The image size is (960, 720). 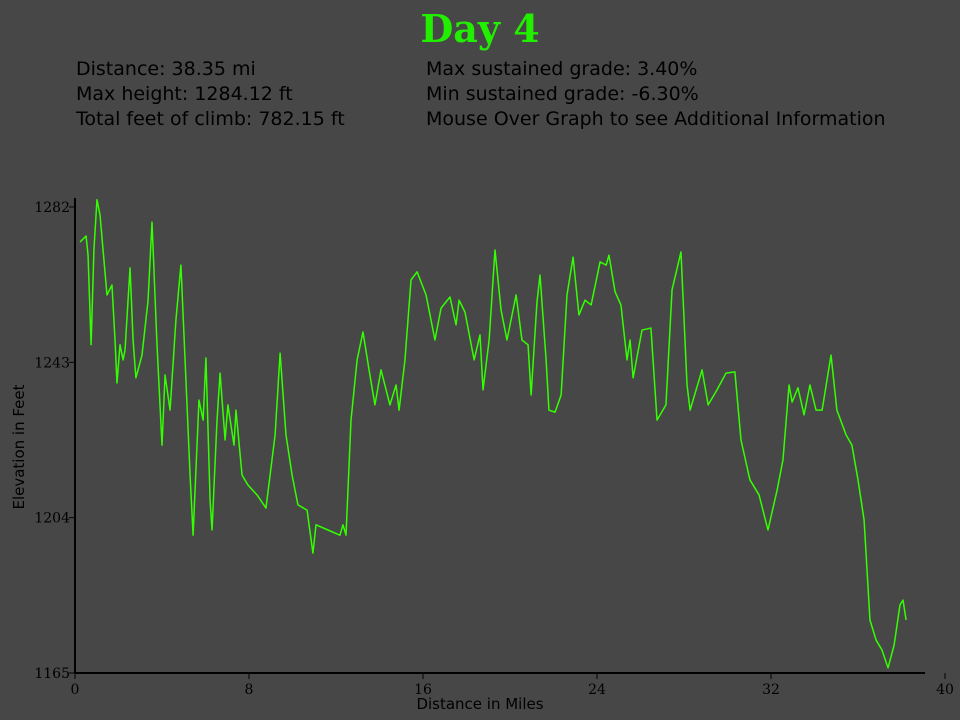 I want to click on x-tick-label: 8, so click(x=249, y=690).